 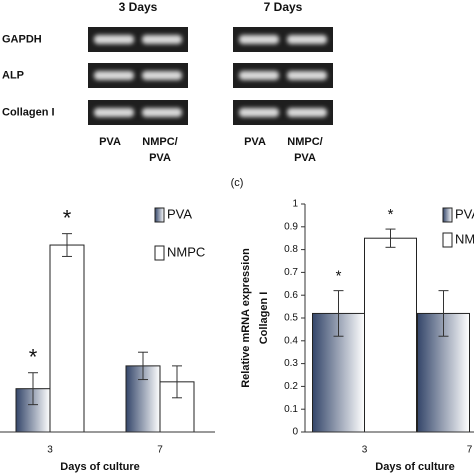 What do you see at coordinates (13, 75) in the screenshot?
I see `row-label: ALP` at bounding box center [13, 75].